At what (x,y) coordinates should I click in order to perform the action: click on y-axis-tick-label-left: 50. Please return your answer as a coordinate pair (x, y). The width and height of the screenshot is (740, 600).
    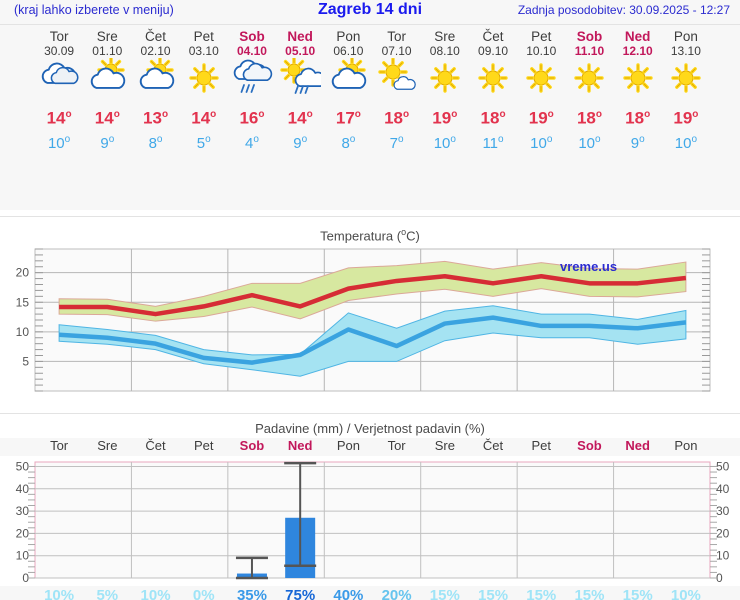
    Looking at the image, I should click on (23, 467).